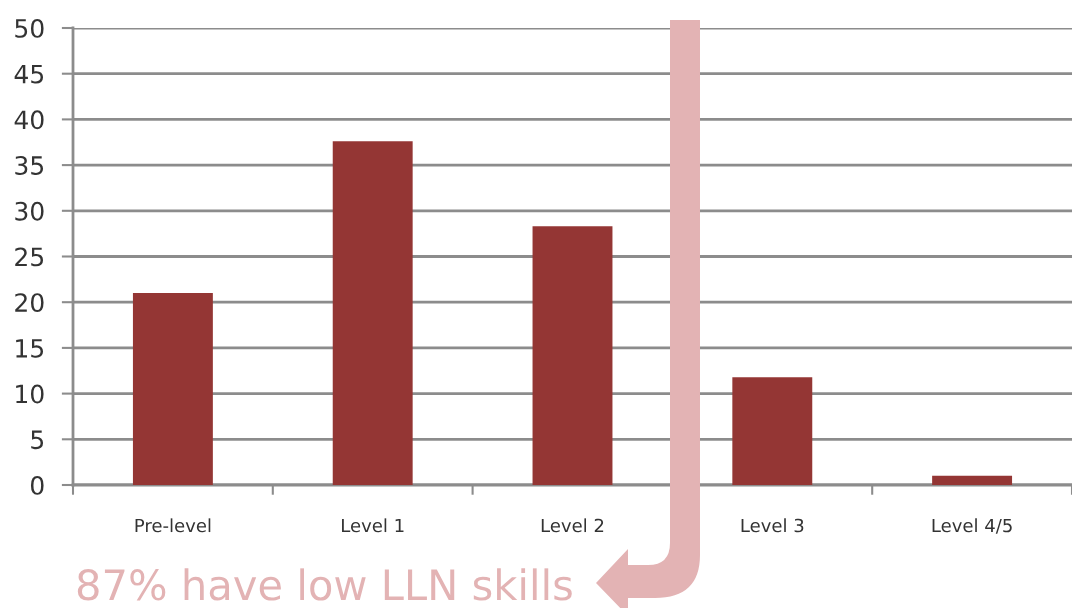 This screenshot has height=608, width=1072. Describe the element at coordinates (972, 526) in the screenshot. I see `x-tick-label: Level 4/5` at that location.